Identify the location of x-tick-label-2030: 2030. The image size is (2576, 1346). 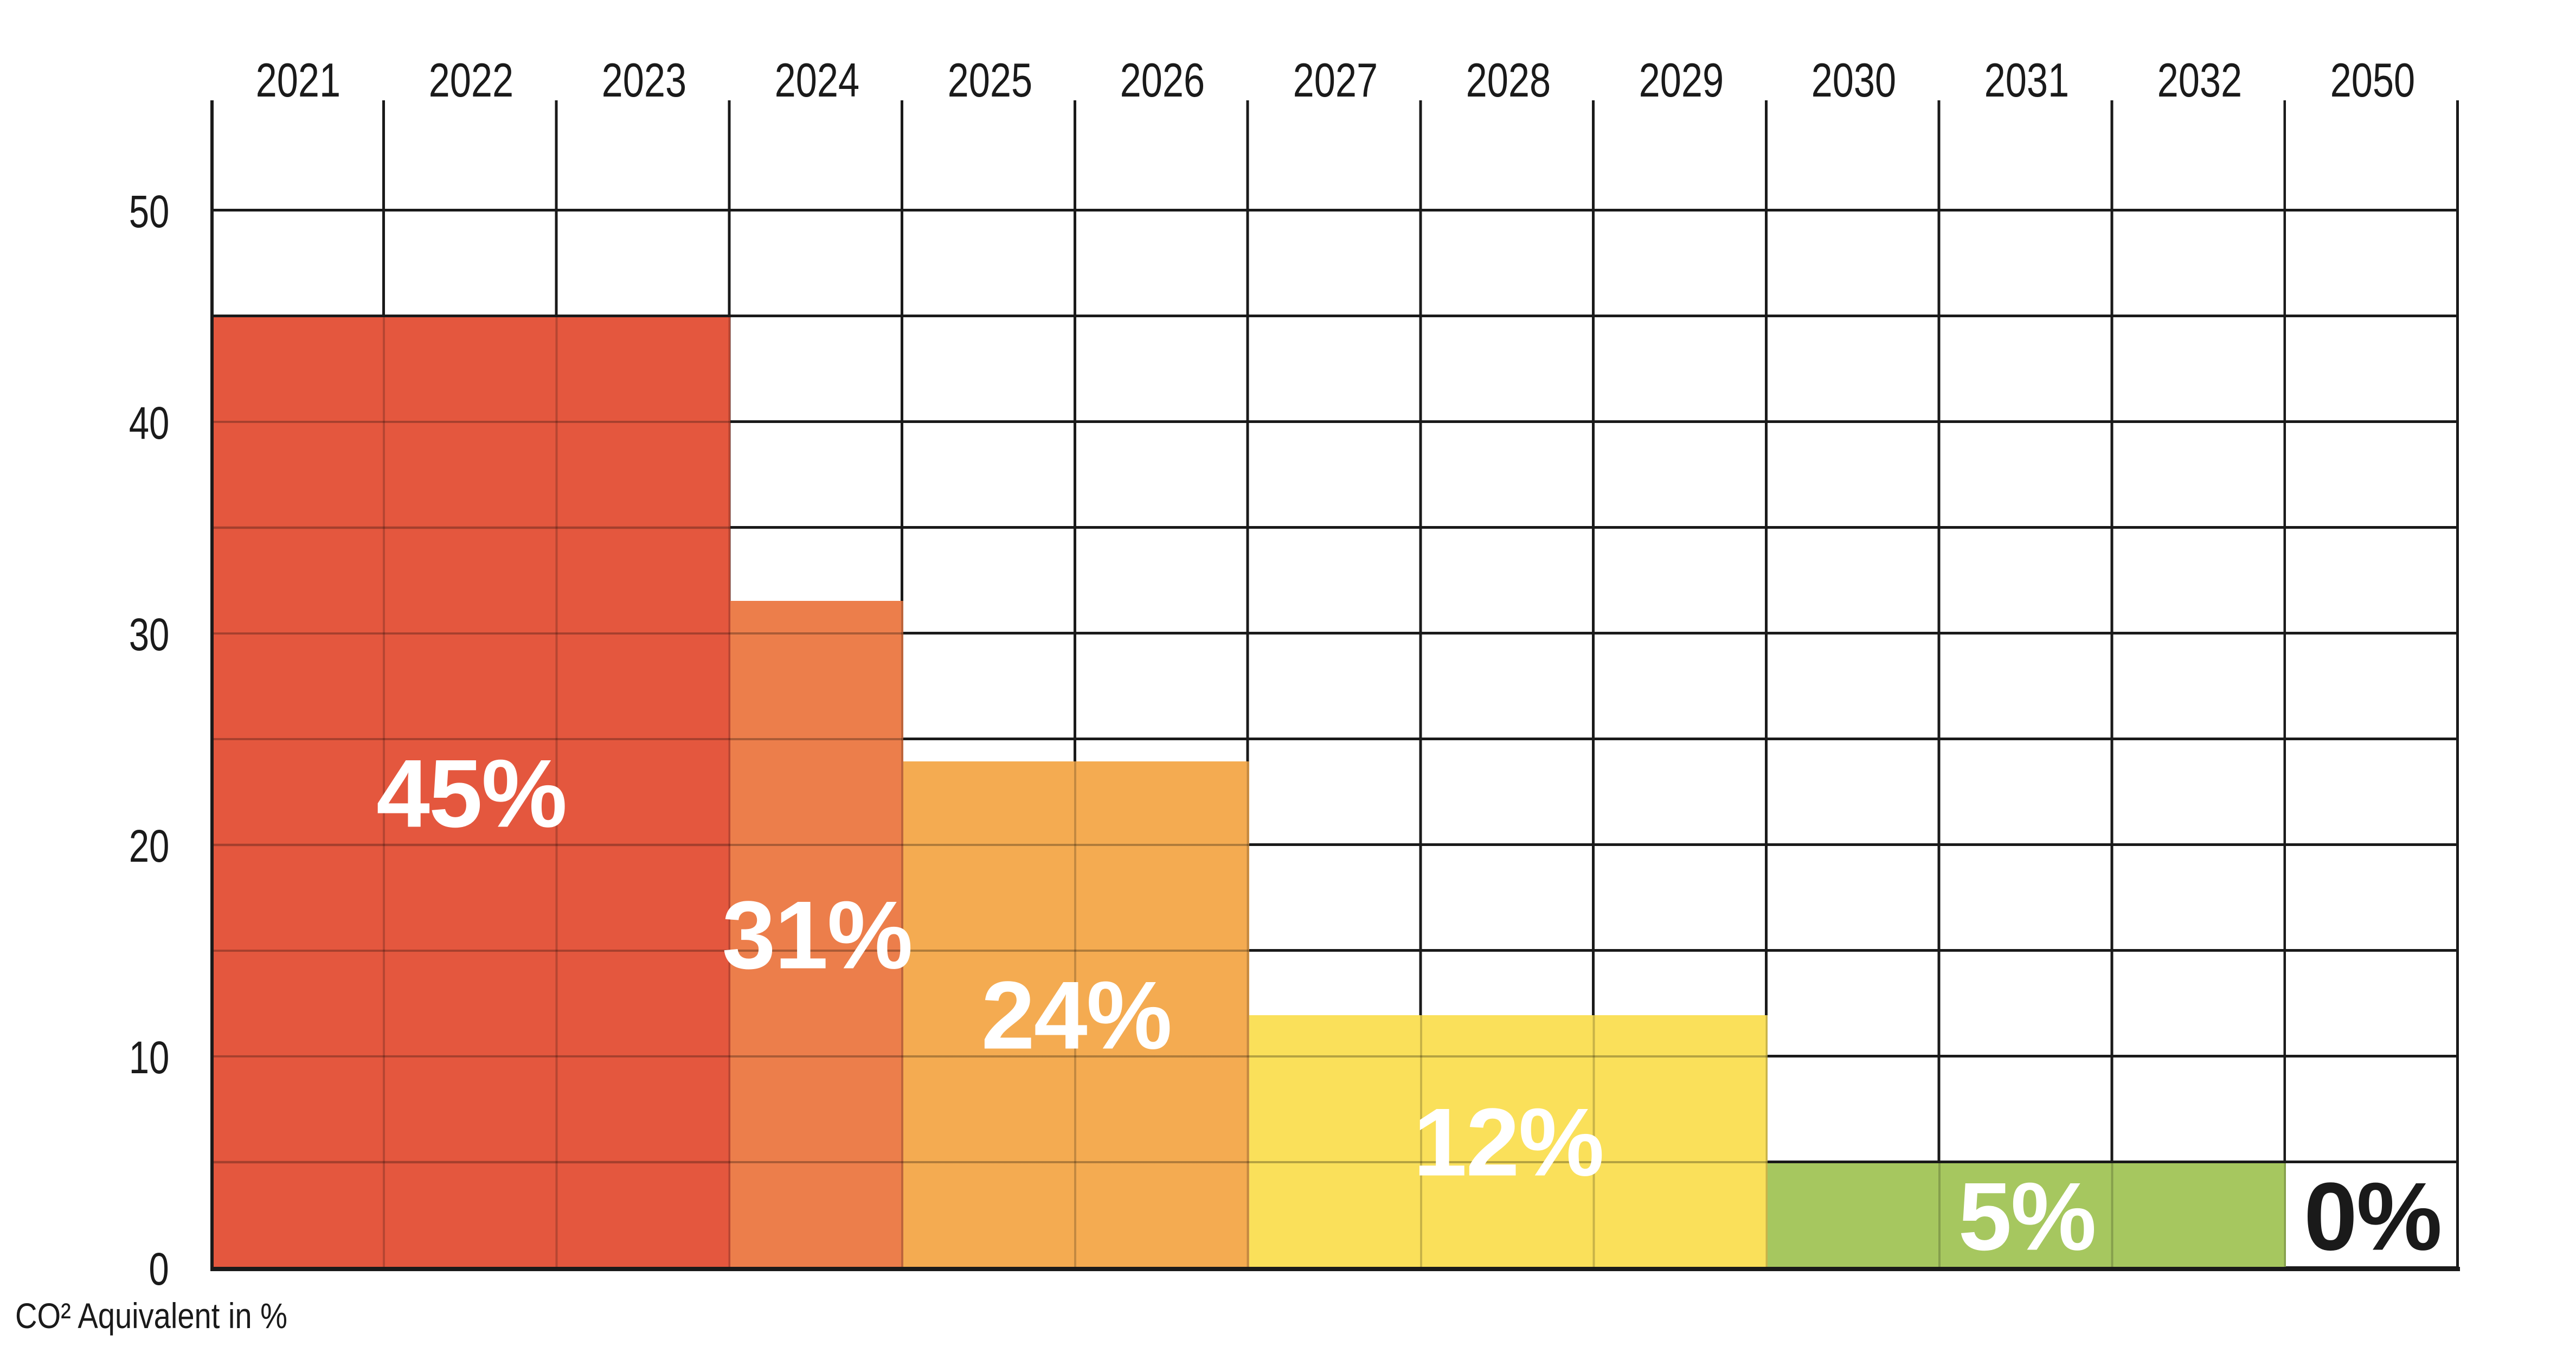
(1854, 80).